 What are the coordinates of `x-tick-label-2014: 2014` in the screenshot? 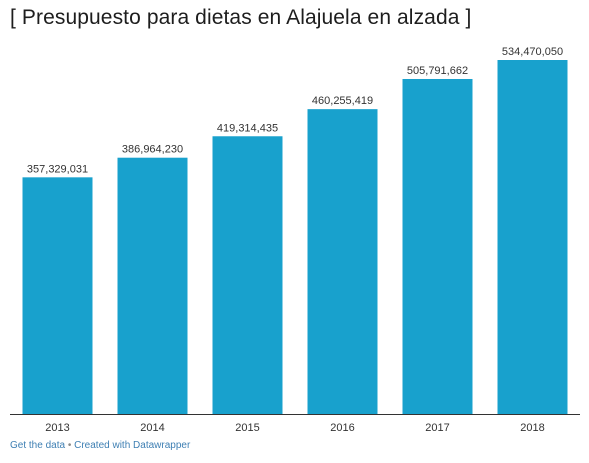 It's located at (152, 428).